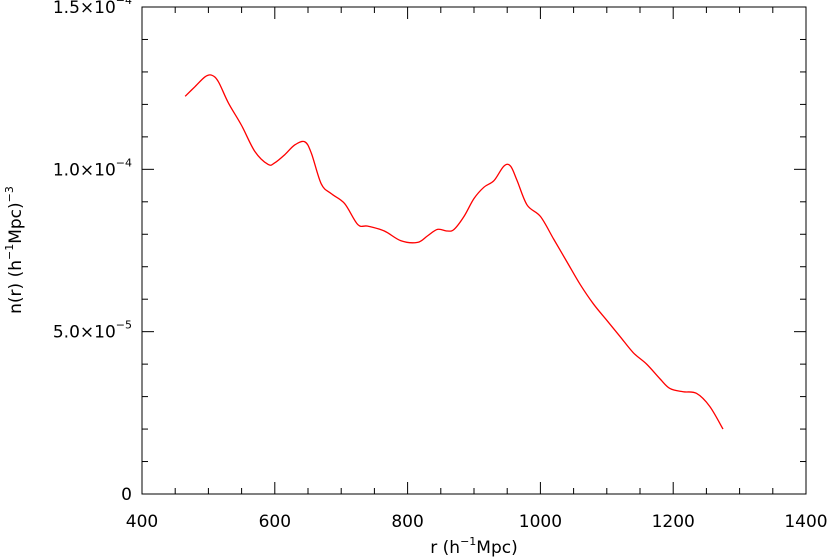  What do you see at coordinates (16, 222) in the screenshot?
I see `y-axis-label-rest: Mpc)` at bounding box center [16, 222].